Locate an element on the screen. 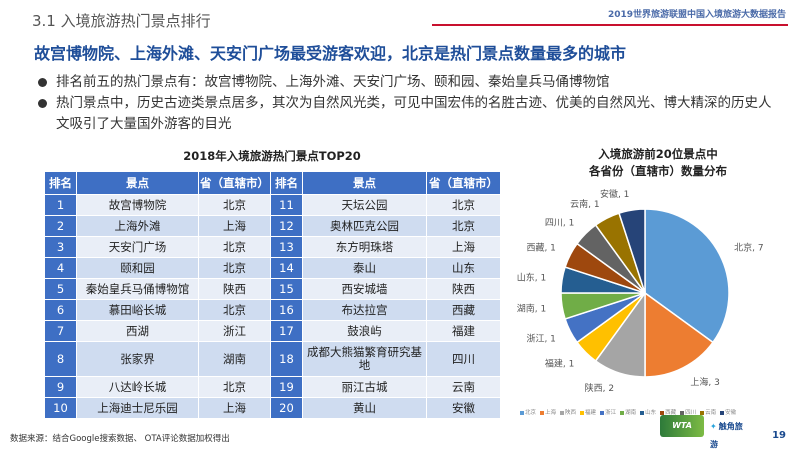 The width and height of the screenshot is (800, 454). legend-label: 陕西 is located at coordinates (571, 413).